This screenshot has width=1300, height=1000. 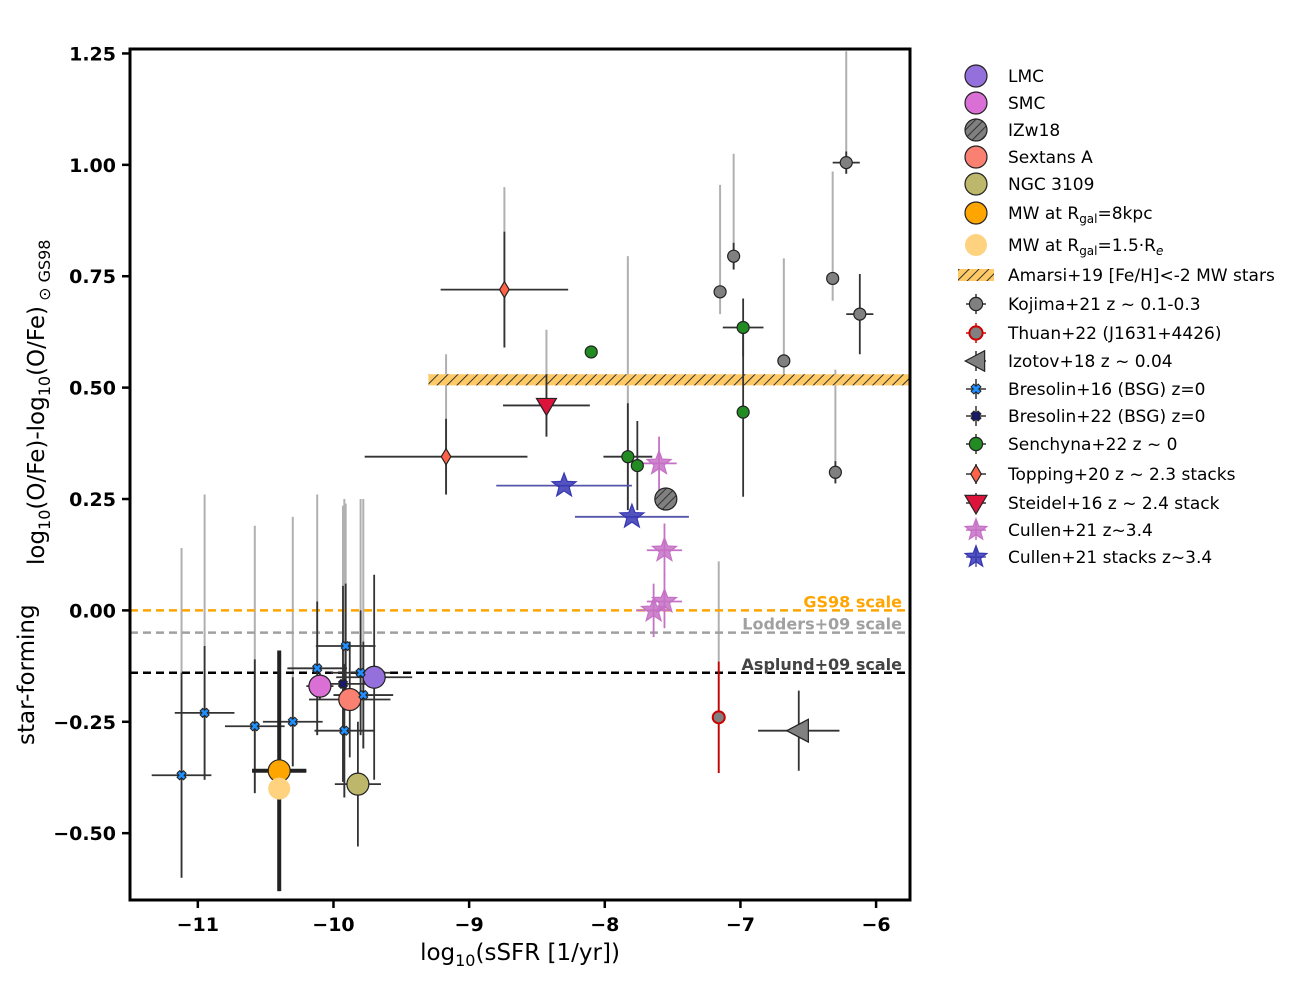 I want to click on x-tick-label: −8, so click(x=604, y=925).